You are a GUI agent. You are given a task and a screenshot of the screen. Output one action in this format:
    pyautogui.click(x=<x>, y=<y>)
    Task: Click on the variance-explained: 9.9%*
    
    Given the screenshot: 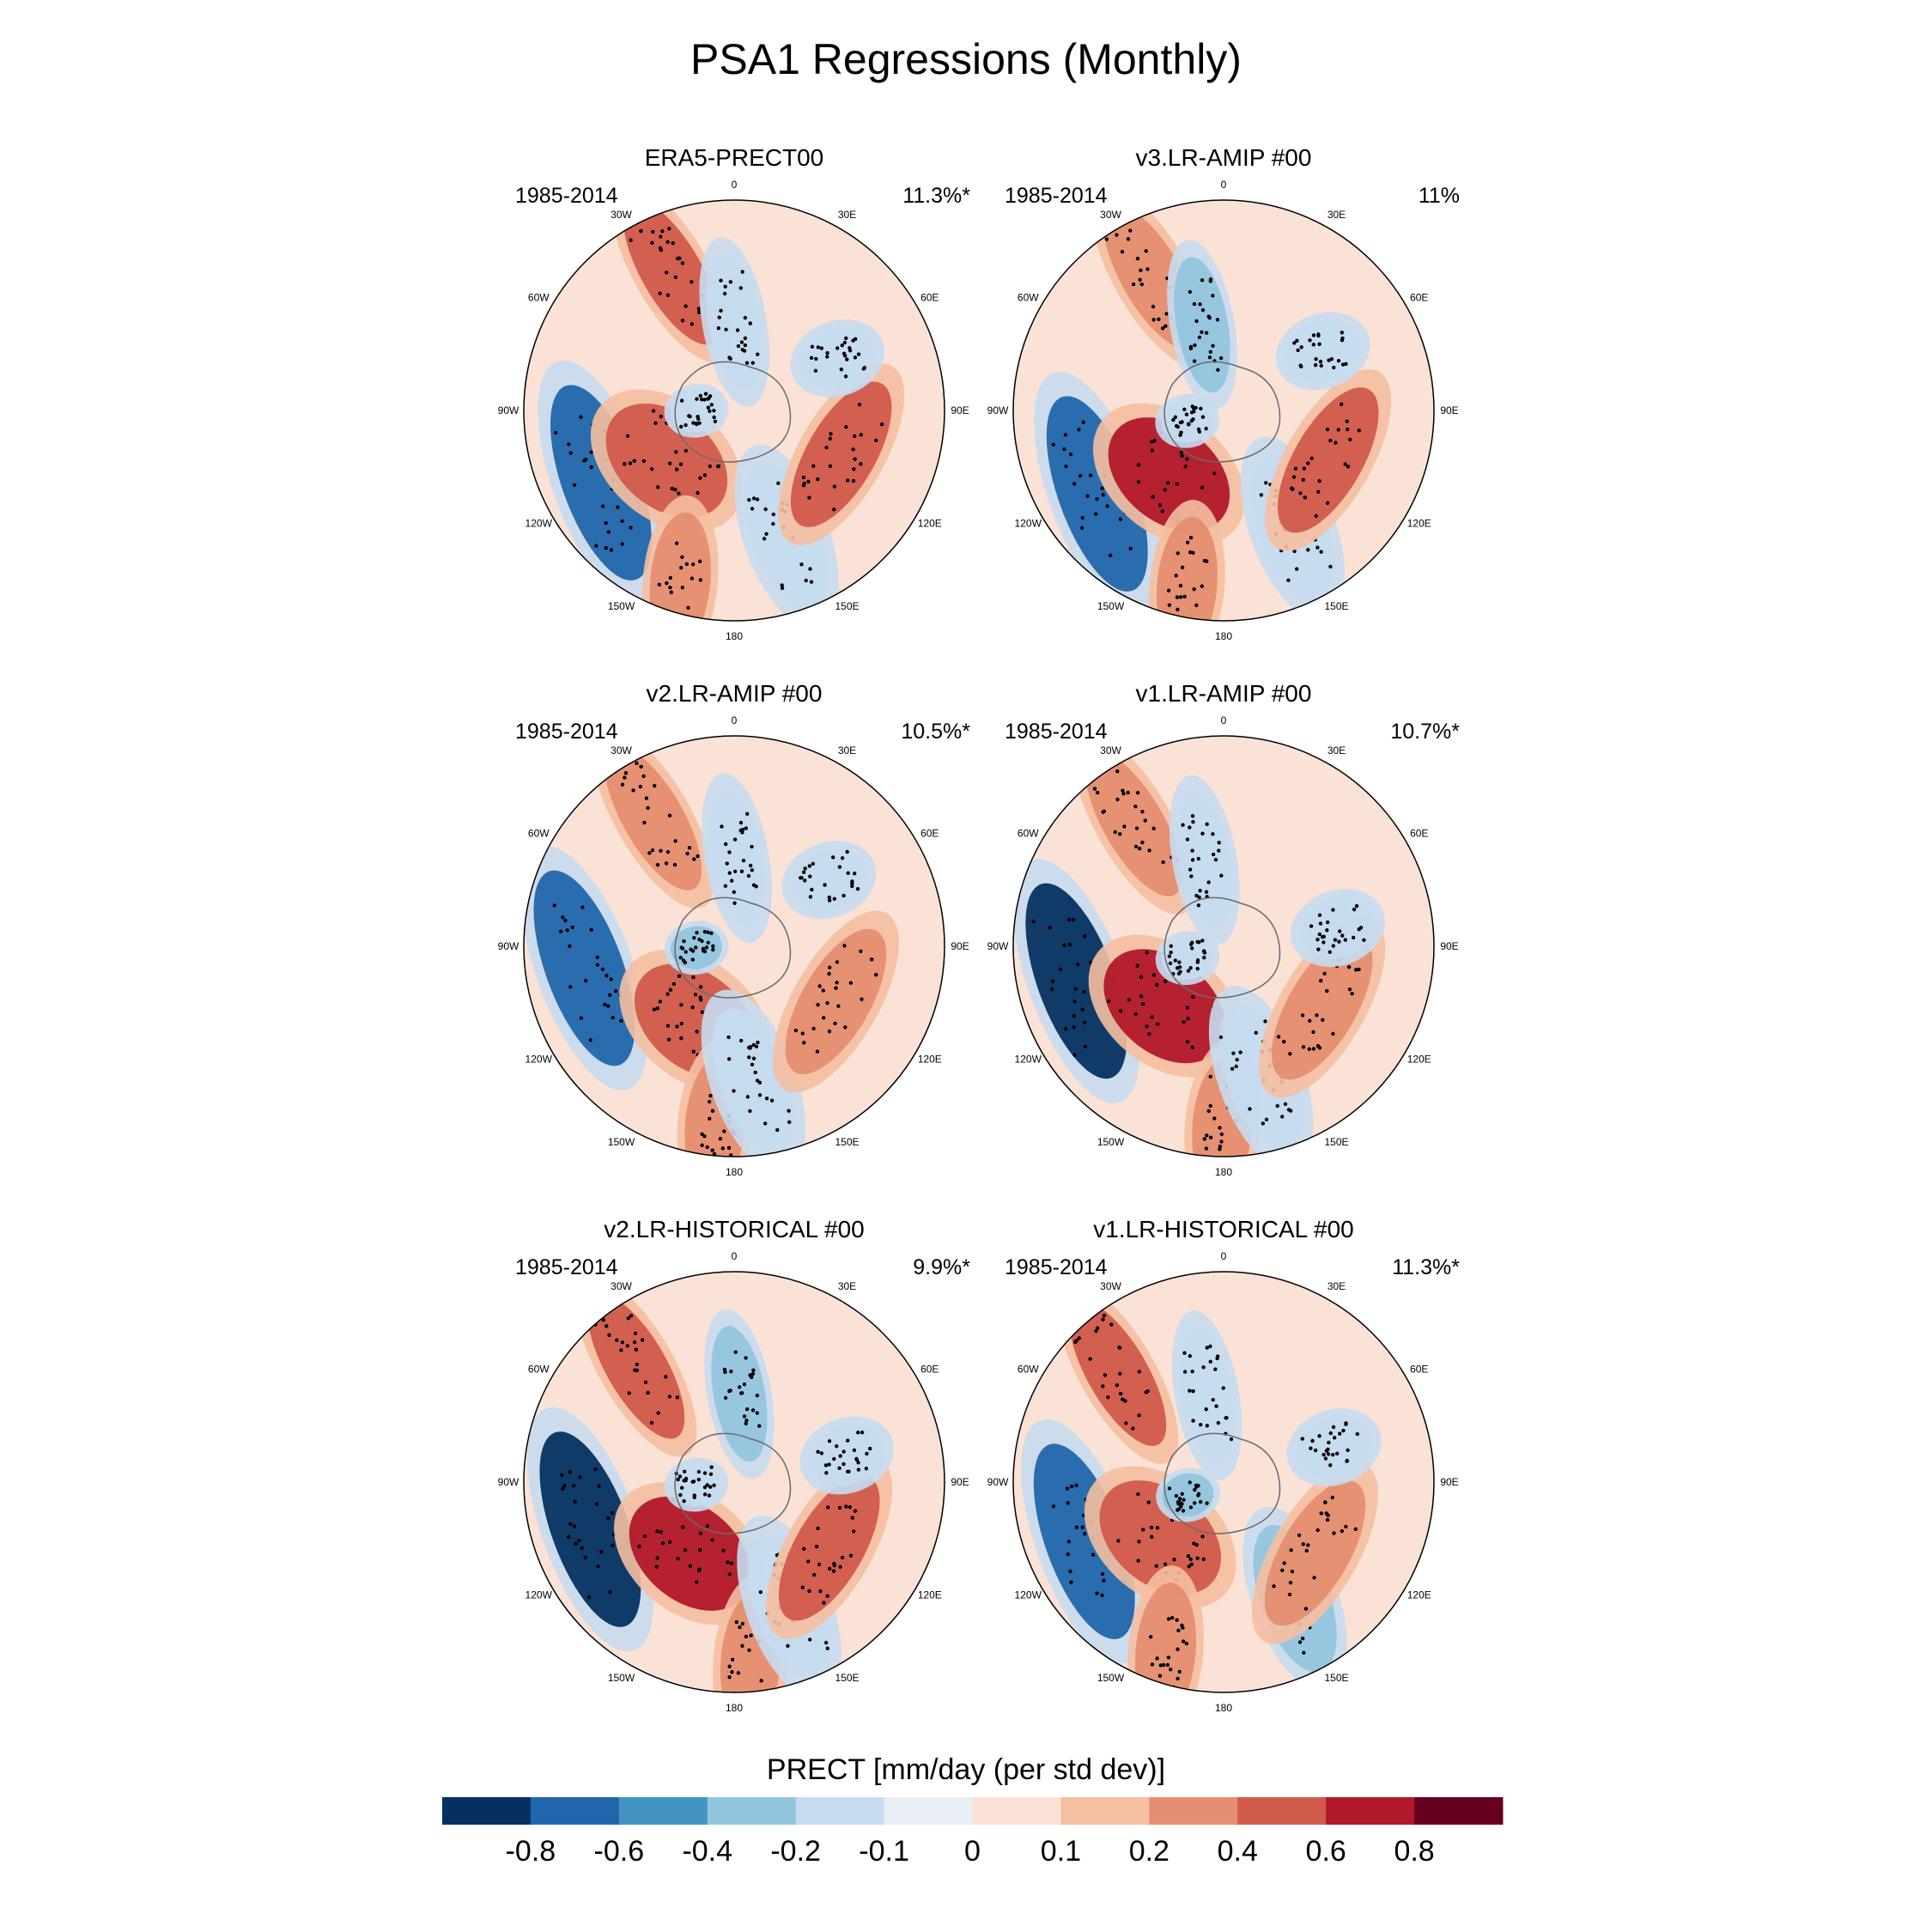 What is the action you would take?
    pyautogui.click(x=941, y=1267)
    